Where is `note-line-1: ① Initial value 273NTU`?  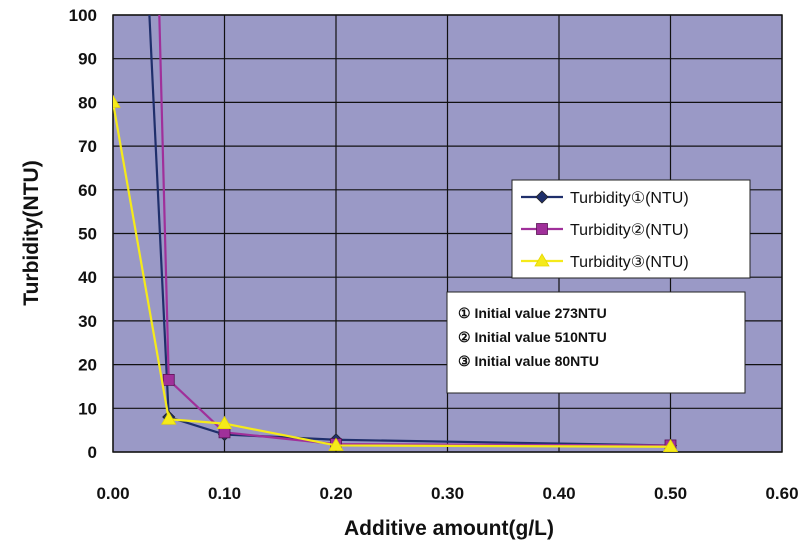
note-line-1: ① Initial value 273NTU is located at coordinates (532, 313).